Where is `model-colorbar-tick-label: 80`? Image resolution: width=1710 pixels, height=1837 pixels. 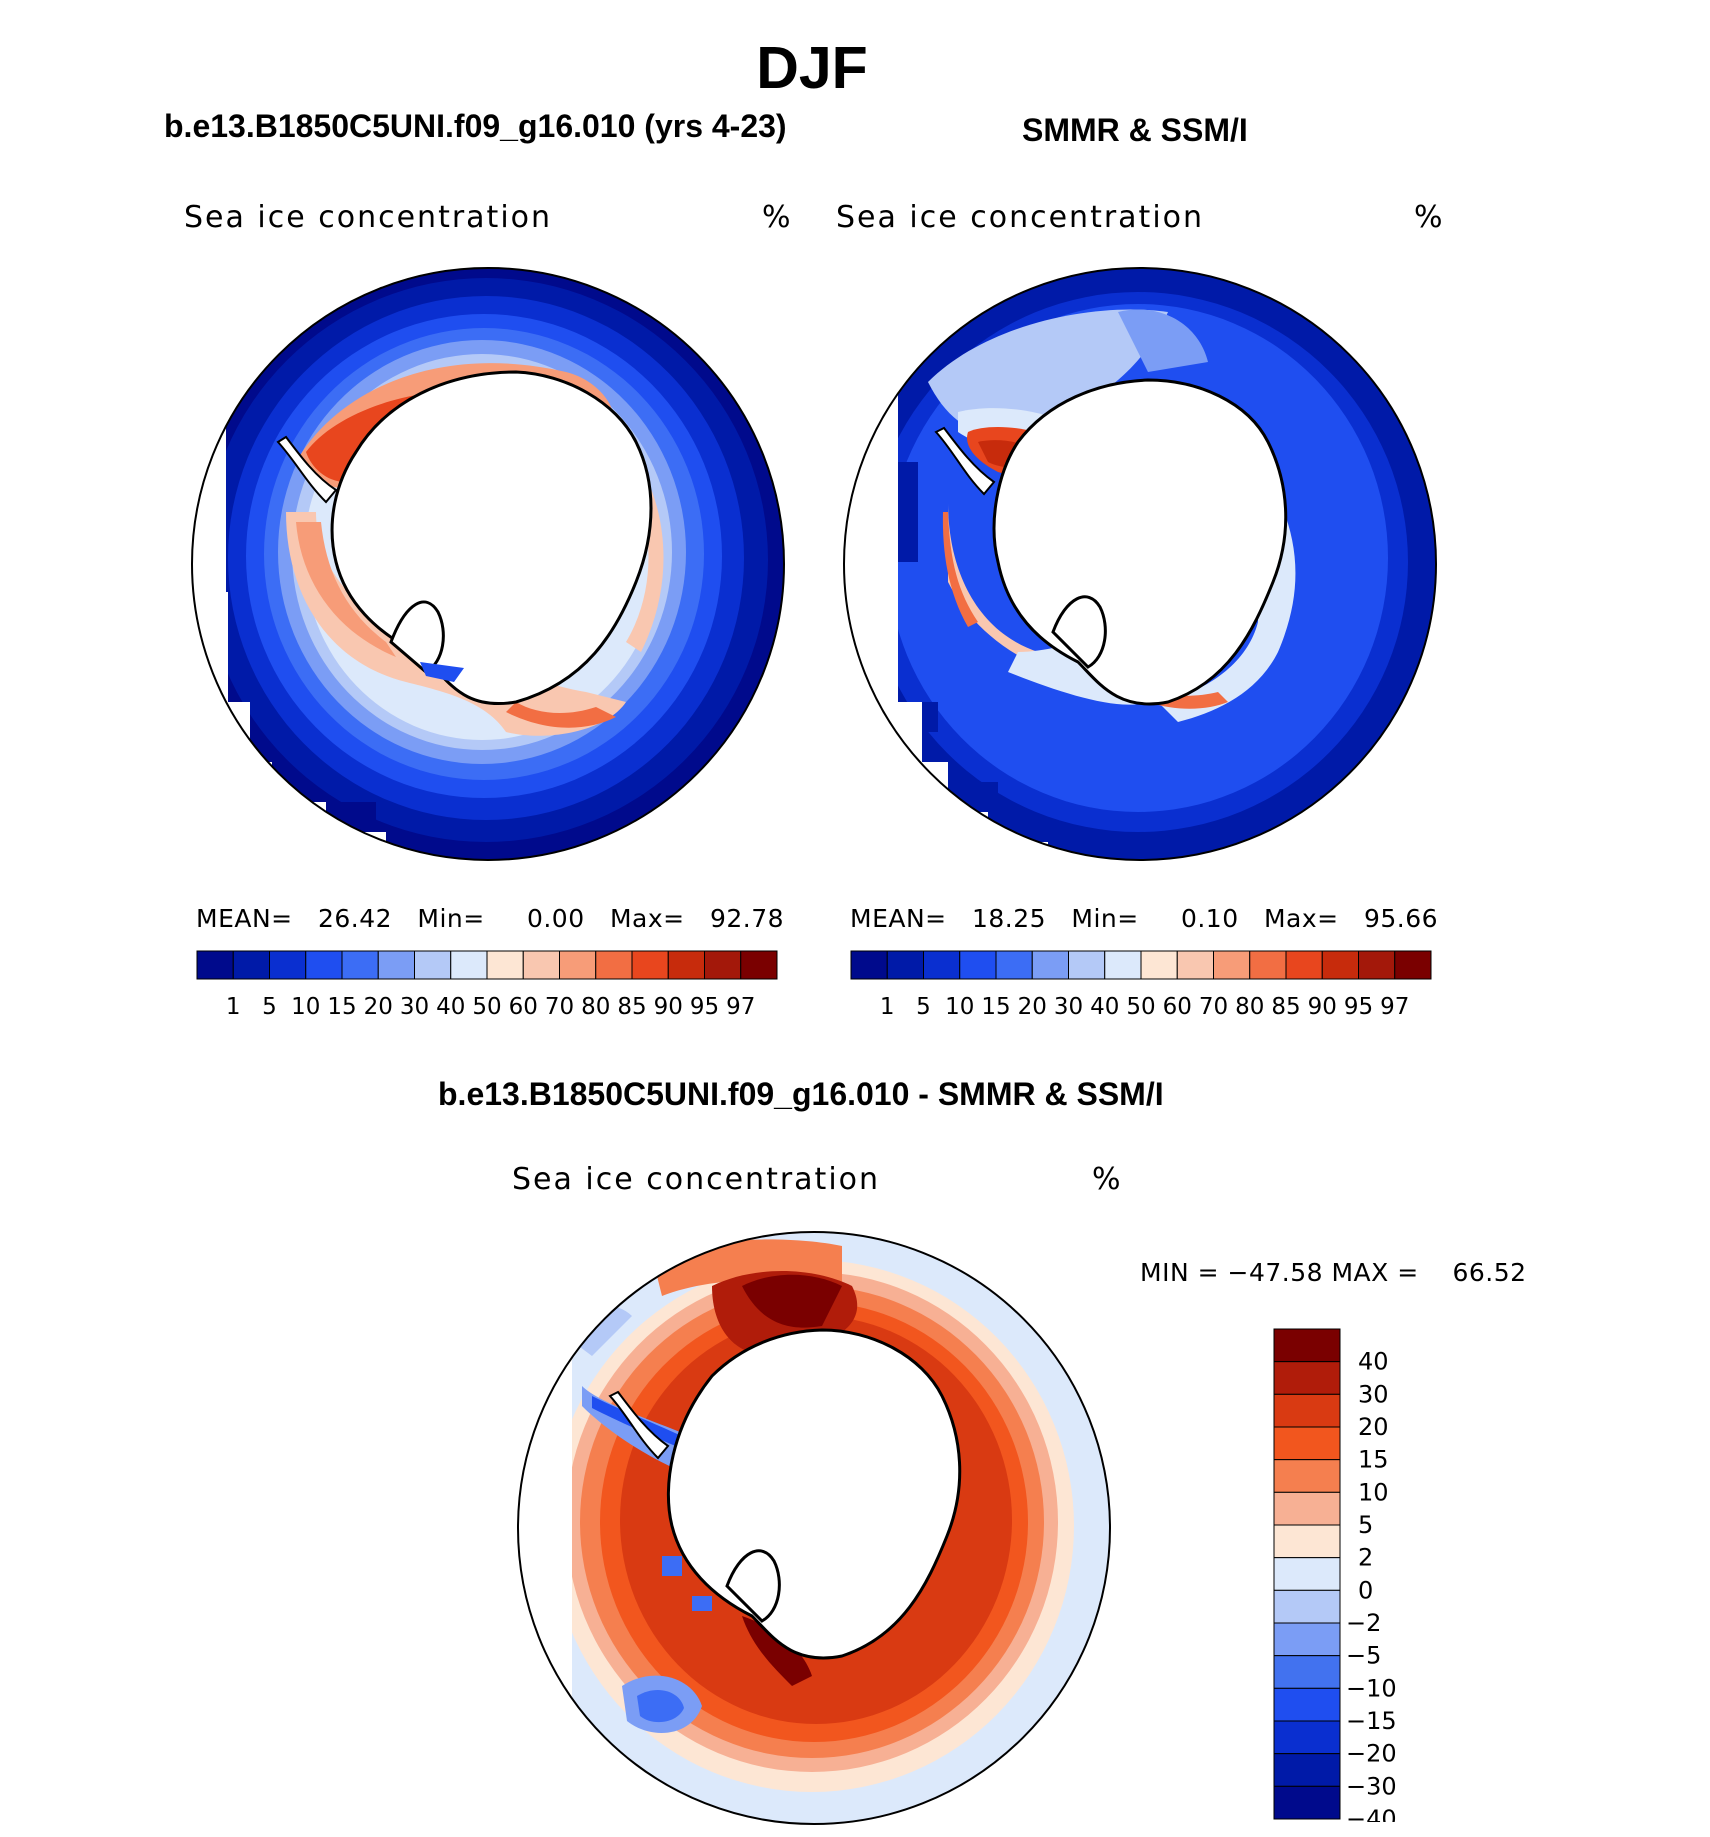
model-colorbar-tick-label: 80 is located at coordinates (595, 1007).